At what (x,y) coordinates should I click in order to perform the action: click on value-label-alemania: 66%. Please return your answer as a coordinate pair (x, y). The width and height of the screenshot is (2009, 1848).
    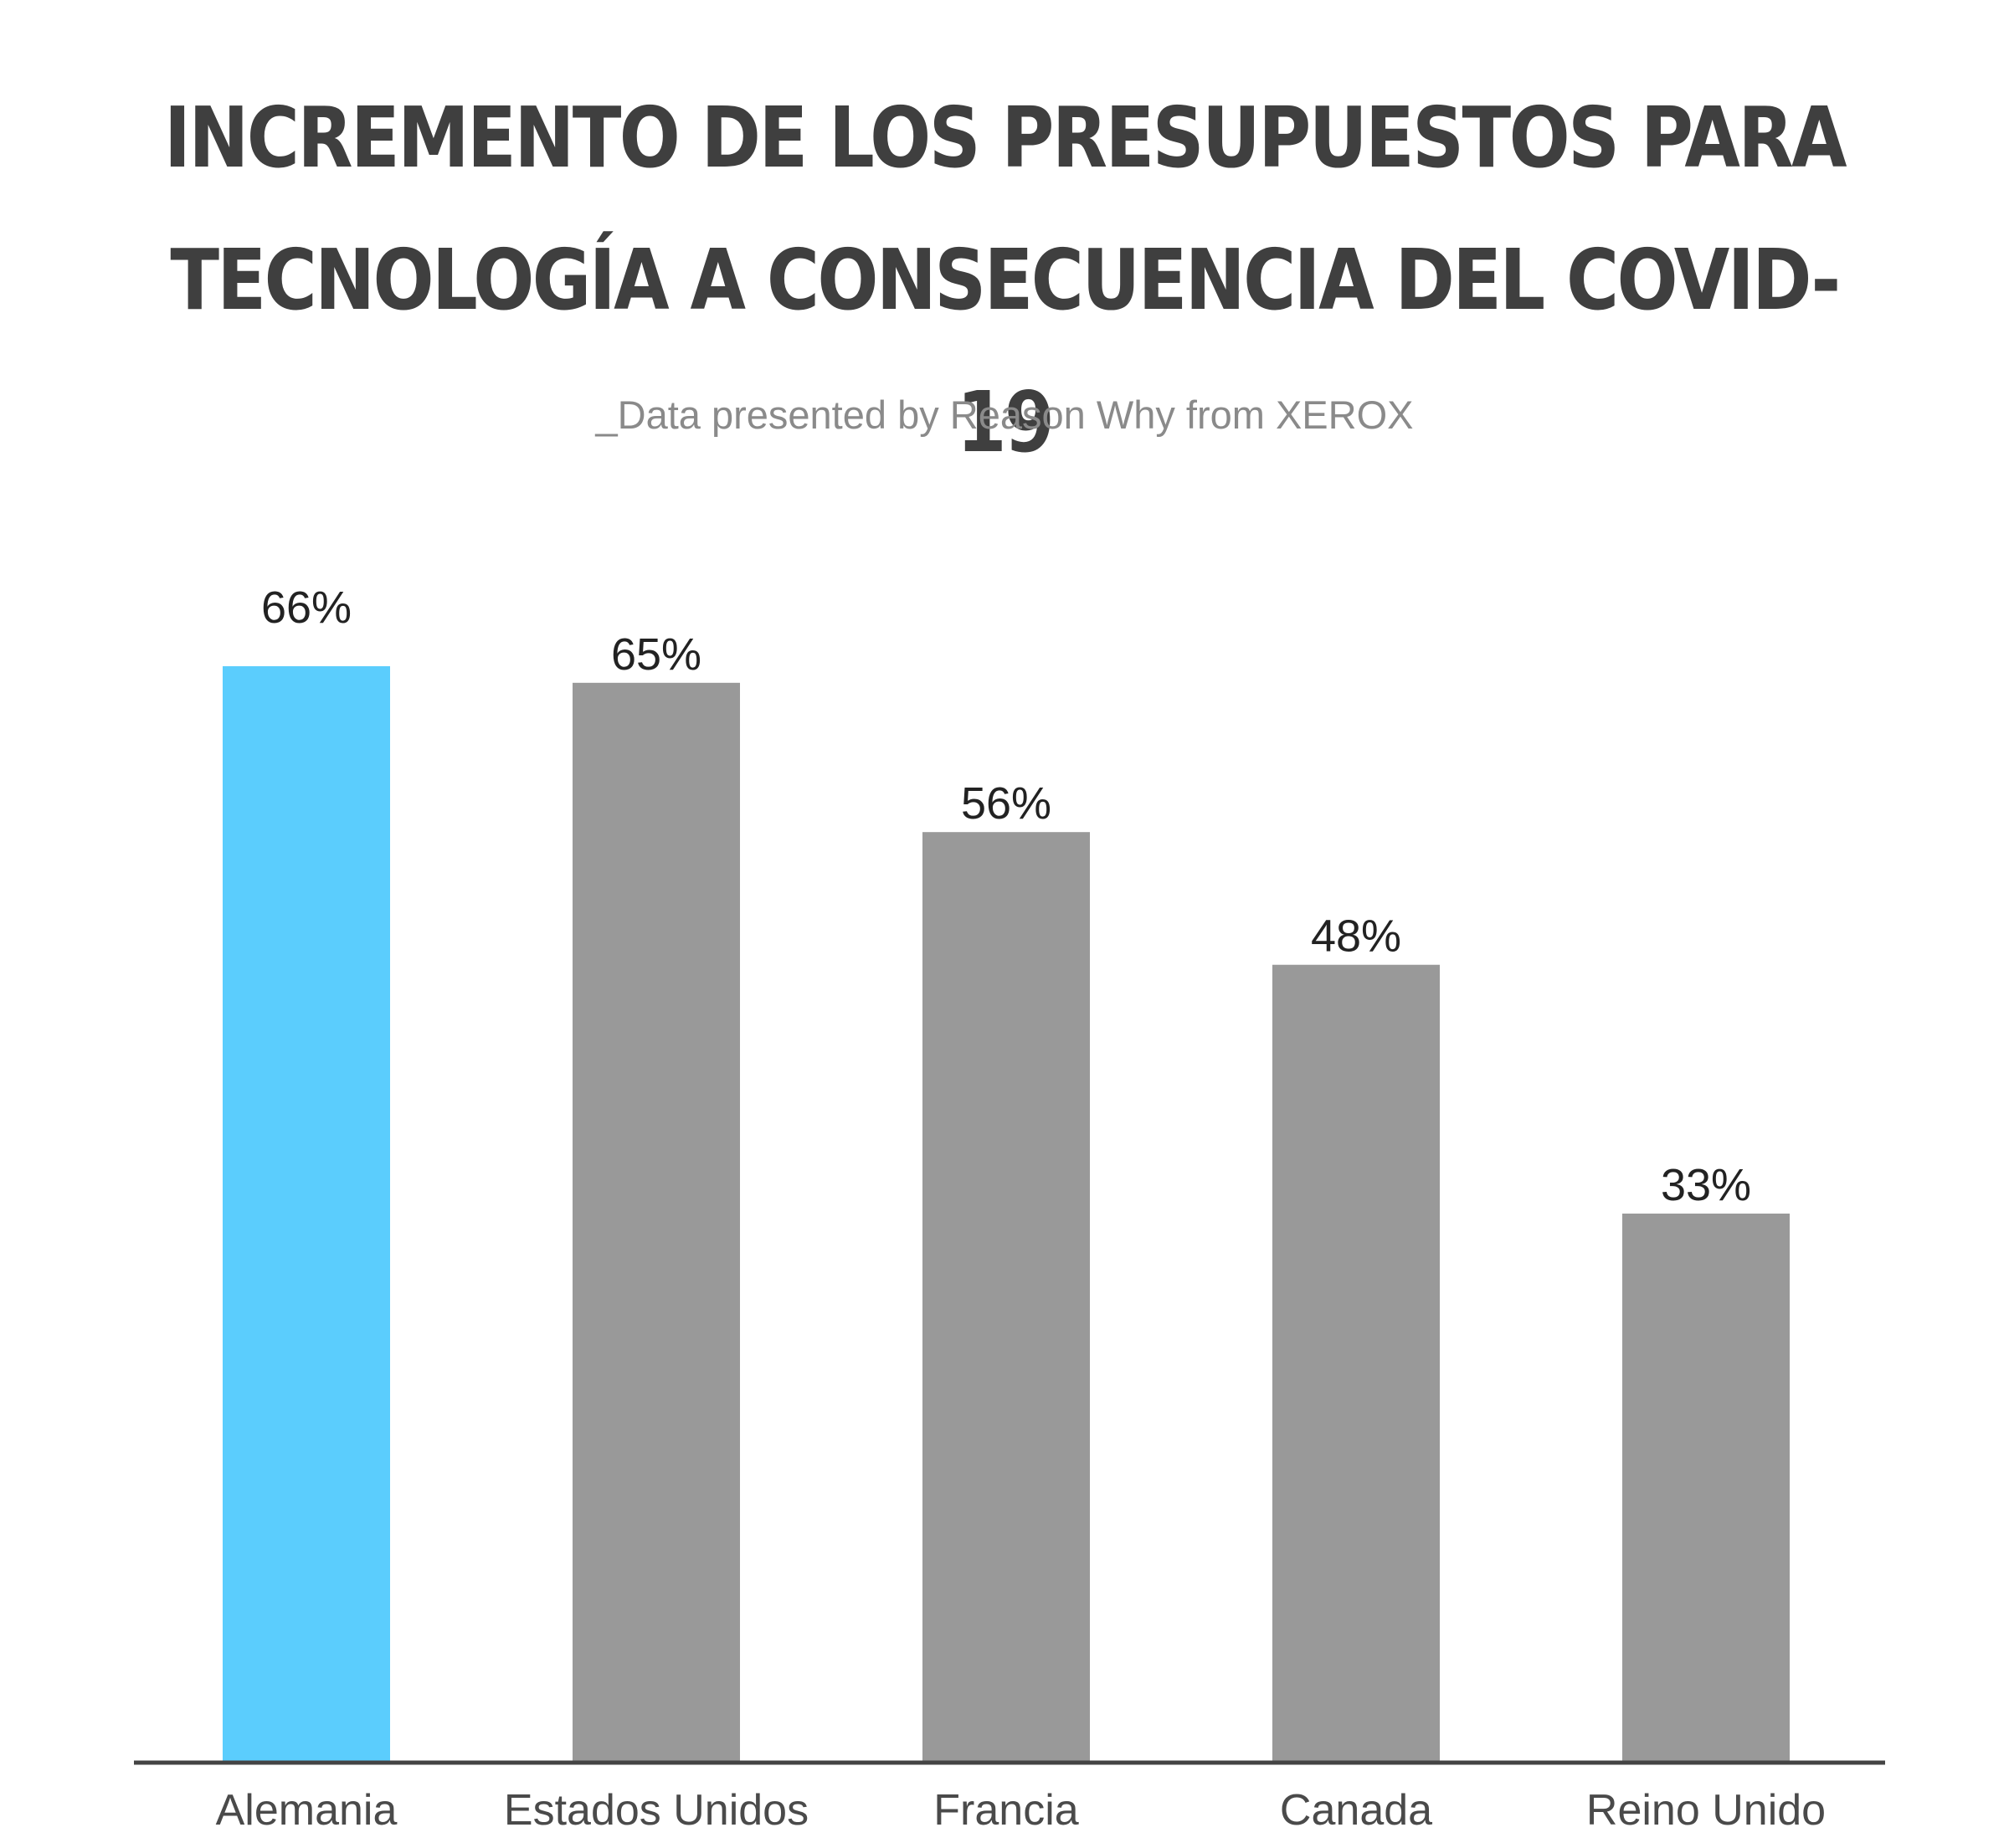
    Looking at the image, I should click on (306, 608).